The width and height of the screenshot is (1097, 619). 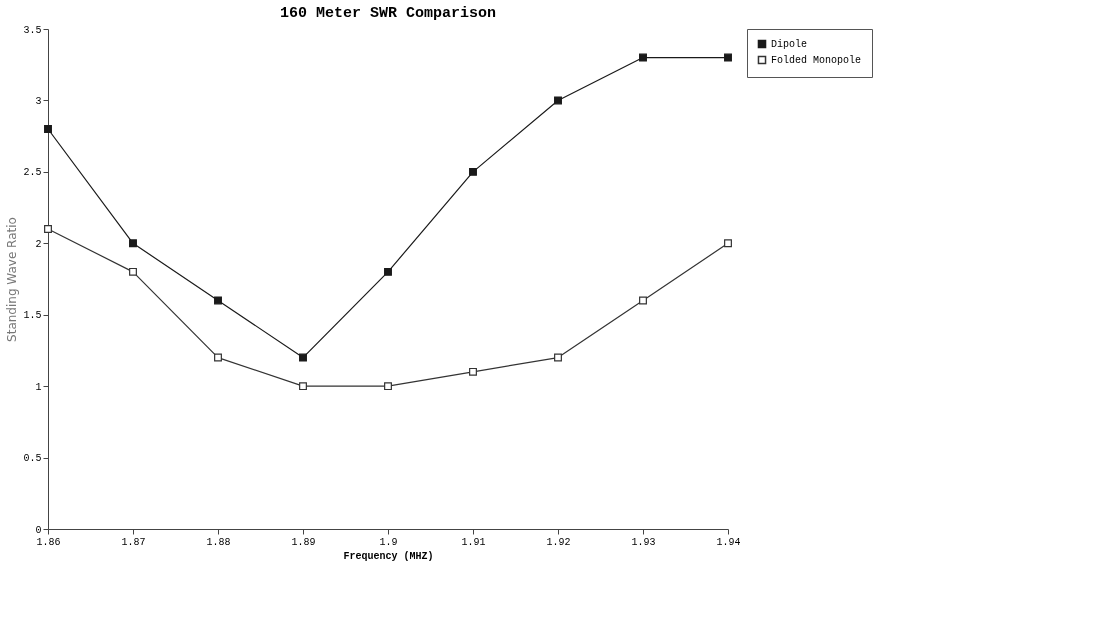 What do you see at coordinates (473, 542) in the screenshot?
I see `x-tick-label: 1.91` at bounding box center [473, 542].